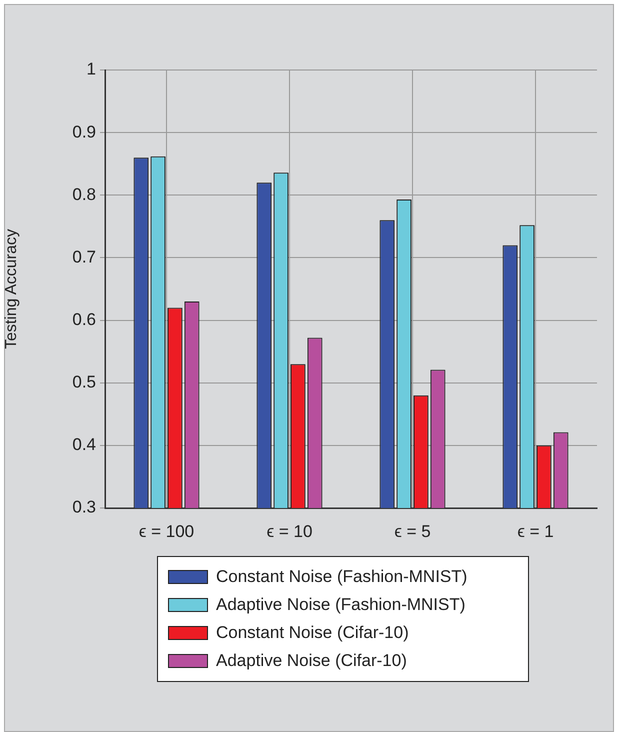 This screenshot has height=732, width=617. Describe the element at coordinates (84, 132) in the screenshot. I see `y-tick-label: 0.9` at that location.